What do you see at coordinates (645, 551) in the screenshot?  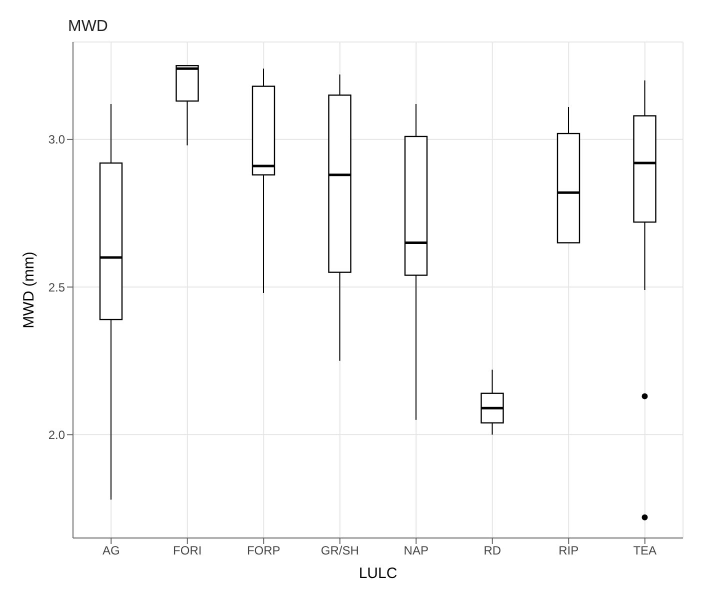 I see `x-tick-label: TEA` at bounding box center [645, 551].